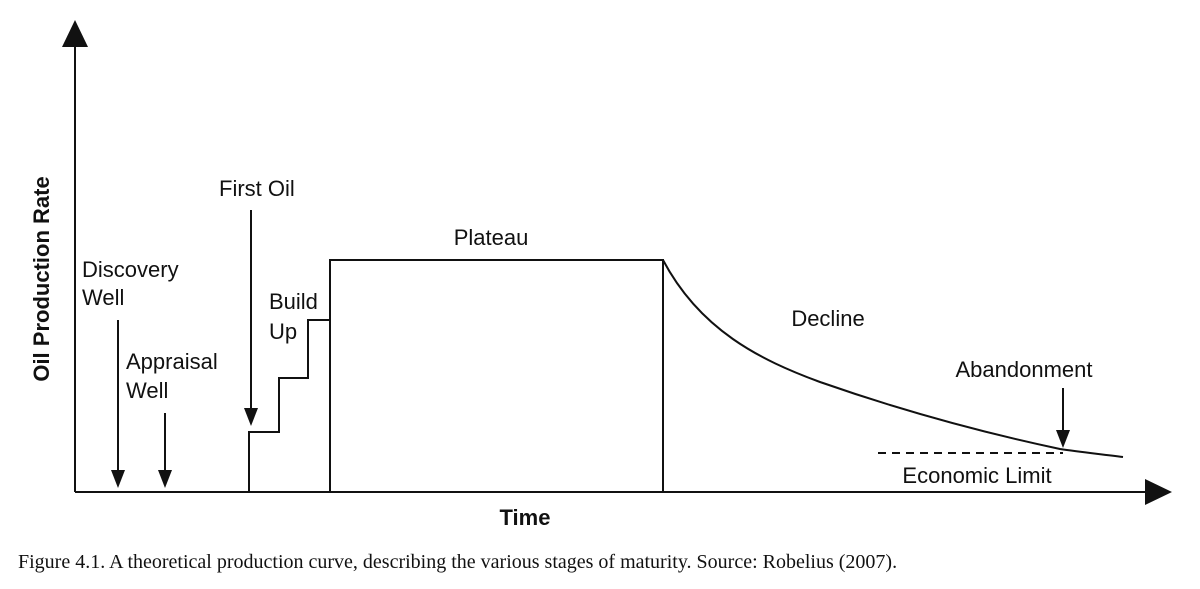 The width and height of the screenshot is (1200, 589). I want to click on economic-limit-label: Economic Limit, so click(976, 475).